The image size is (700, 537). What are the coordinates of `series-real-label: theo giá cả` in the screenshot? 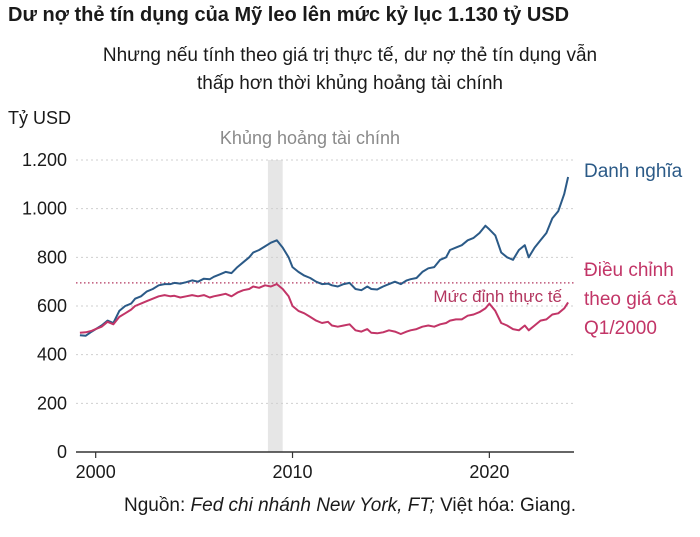 It's located at (630, 299).